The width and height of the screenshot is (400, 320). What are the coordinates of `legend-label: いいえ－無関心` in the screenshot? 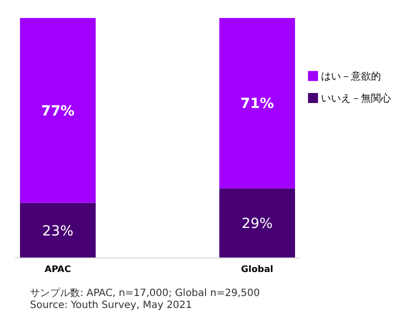 It's located at (356, 98).